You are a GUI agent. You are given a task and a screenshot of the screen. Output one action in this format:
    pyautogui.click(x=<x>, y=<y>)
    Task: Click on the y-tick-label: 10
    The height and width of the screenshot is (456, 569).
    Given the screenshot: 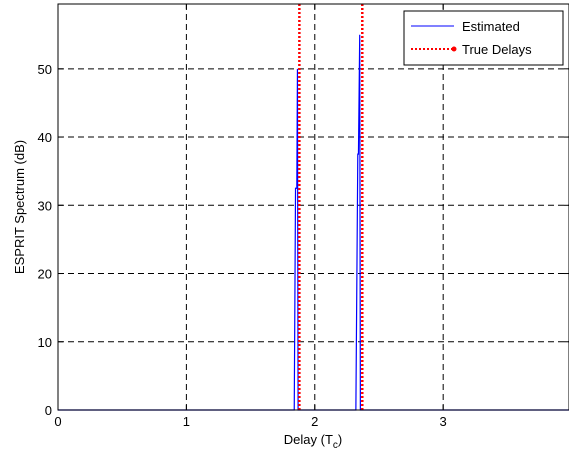 What is the action you would take?
    pyautogui.click(x=45, y=342)
    